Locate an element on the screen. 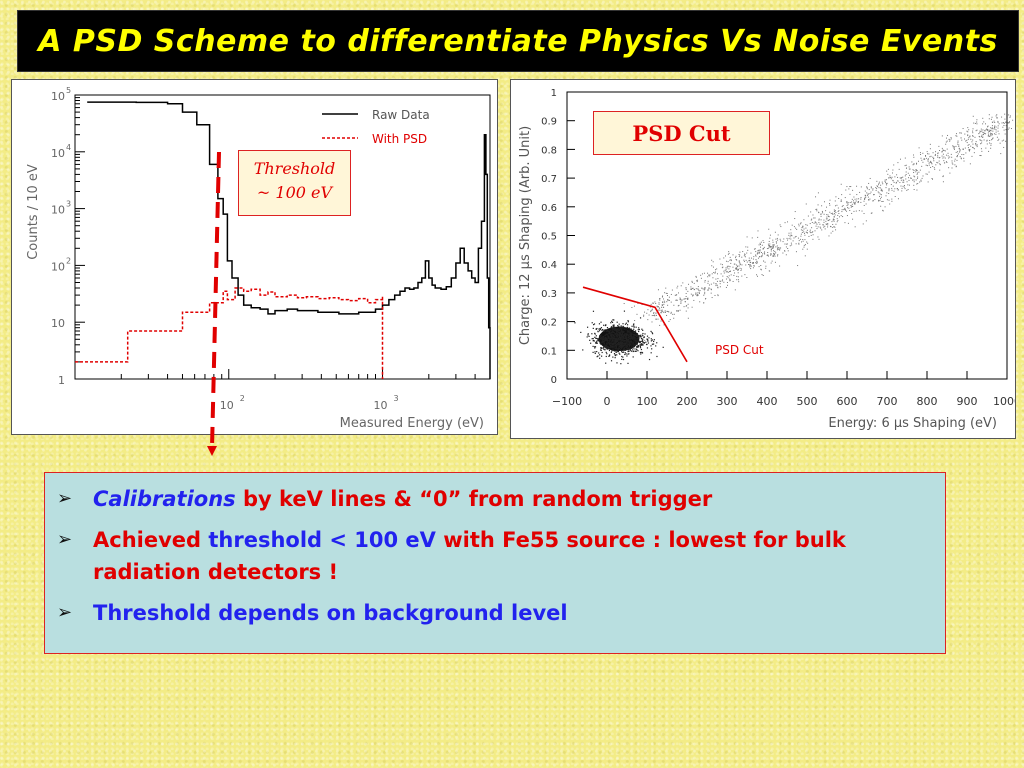 The image size is (1024, 768). y-tick-label: 0.8 is located at coordinates (549, 150).